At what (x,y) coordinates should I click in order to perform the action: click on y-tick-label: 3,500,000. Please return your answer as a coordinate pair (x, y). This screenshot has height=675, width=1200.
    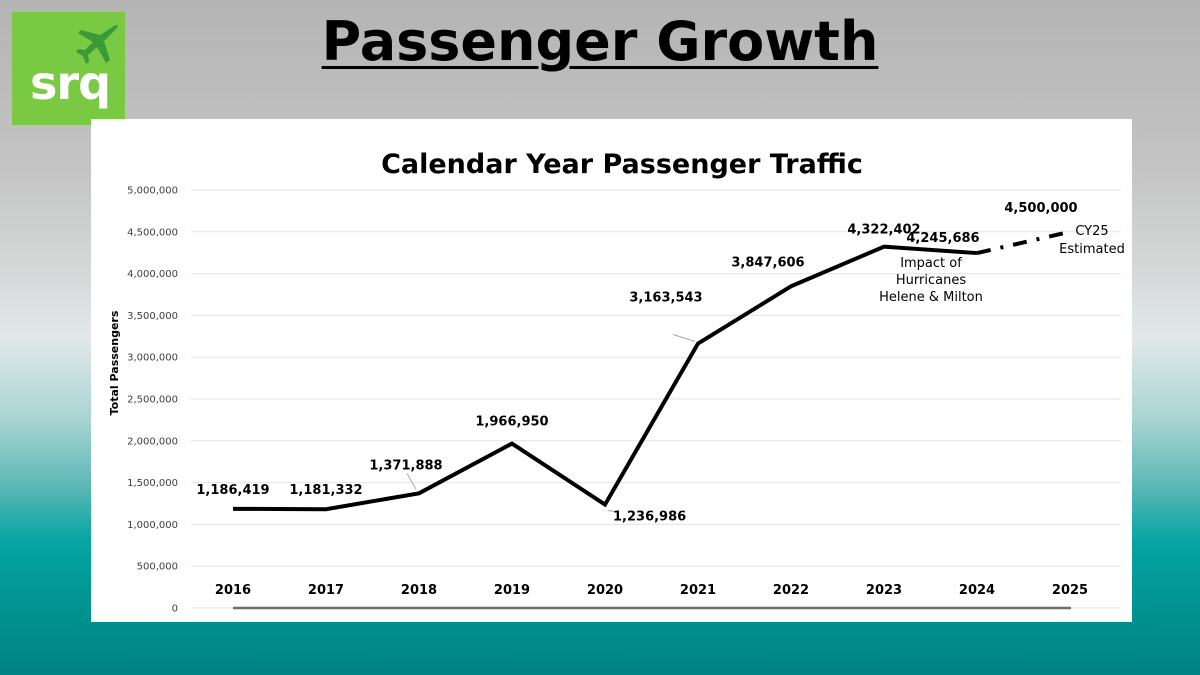
    Looking at the image, I should click on (152, 316).